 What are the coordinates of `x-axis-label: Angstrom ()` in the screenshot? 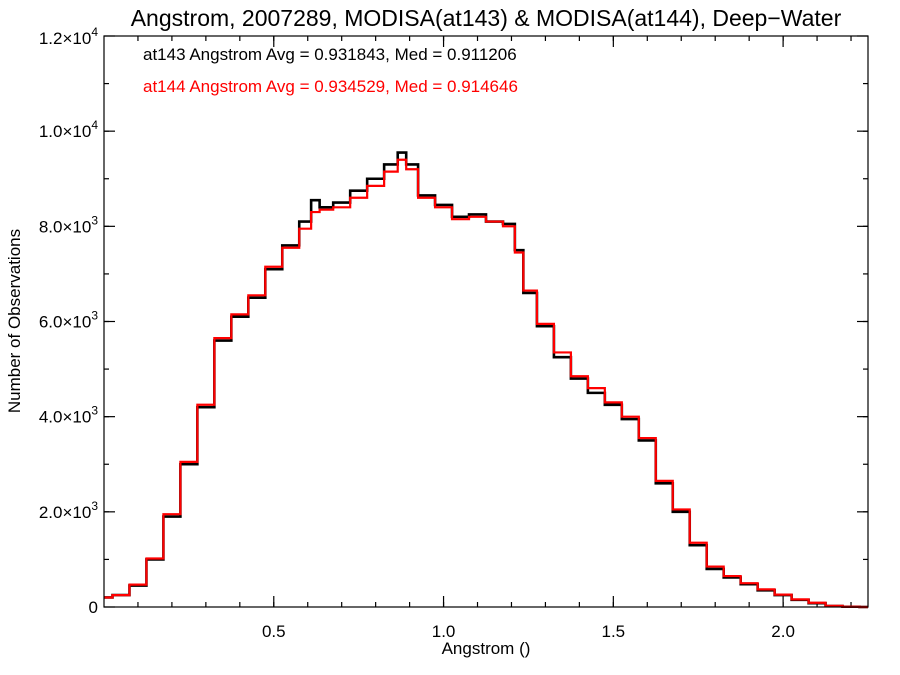 It's located at (486, 648).